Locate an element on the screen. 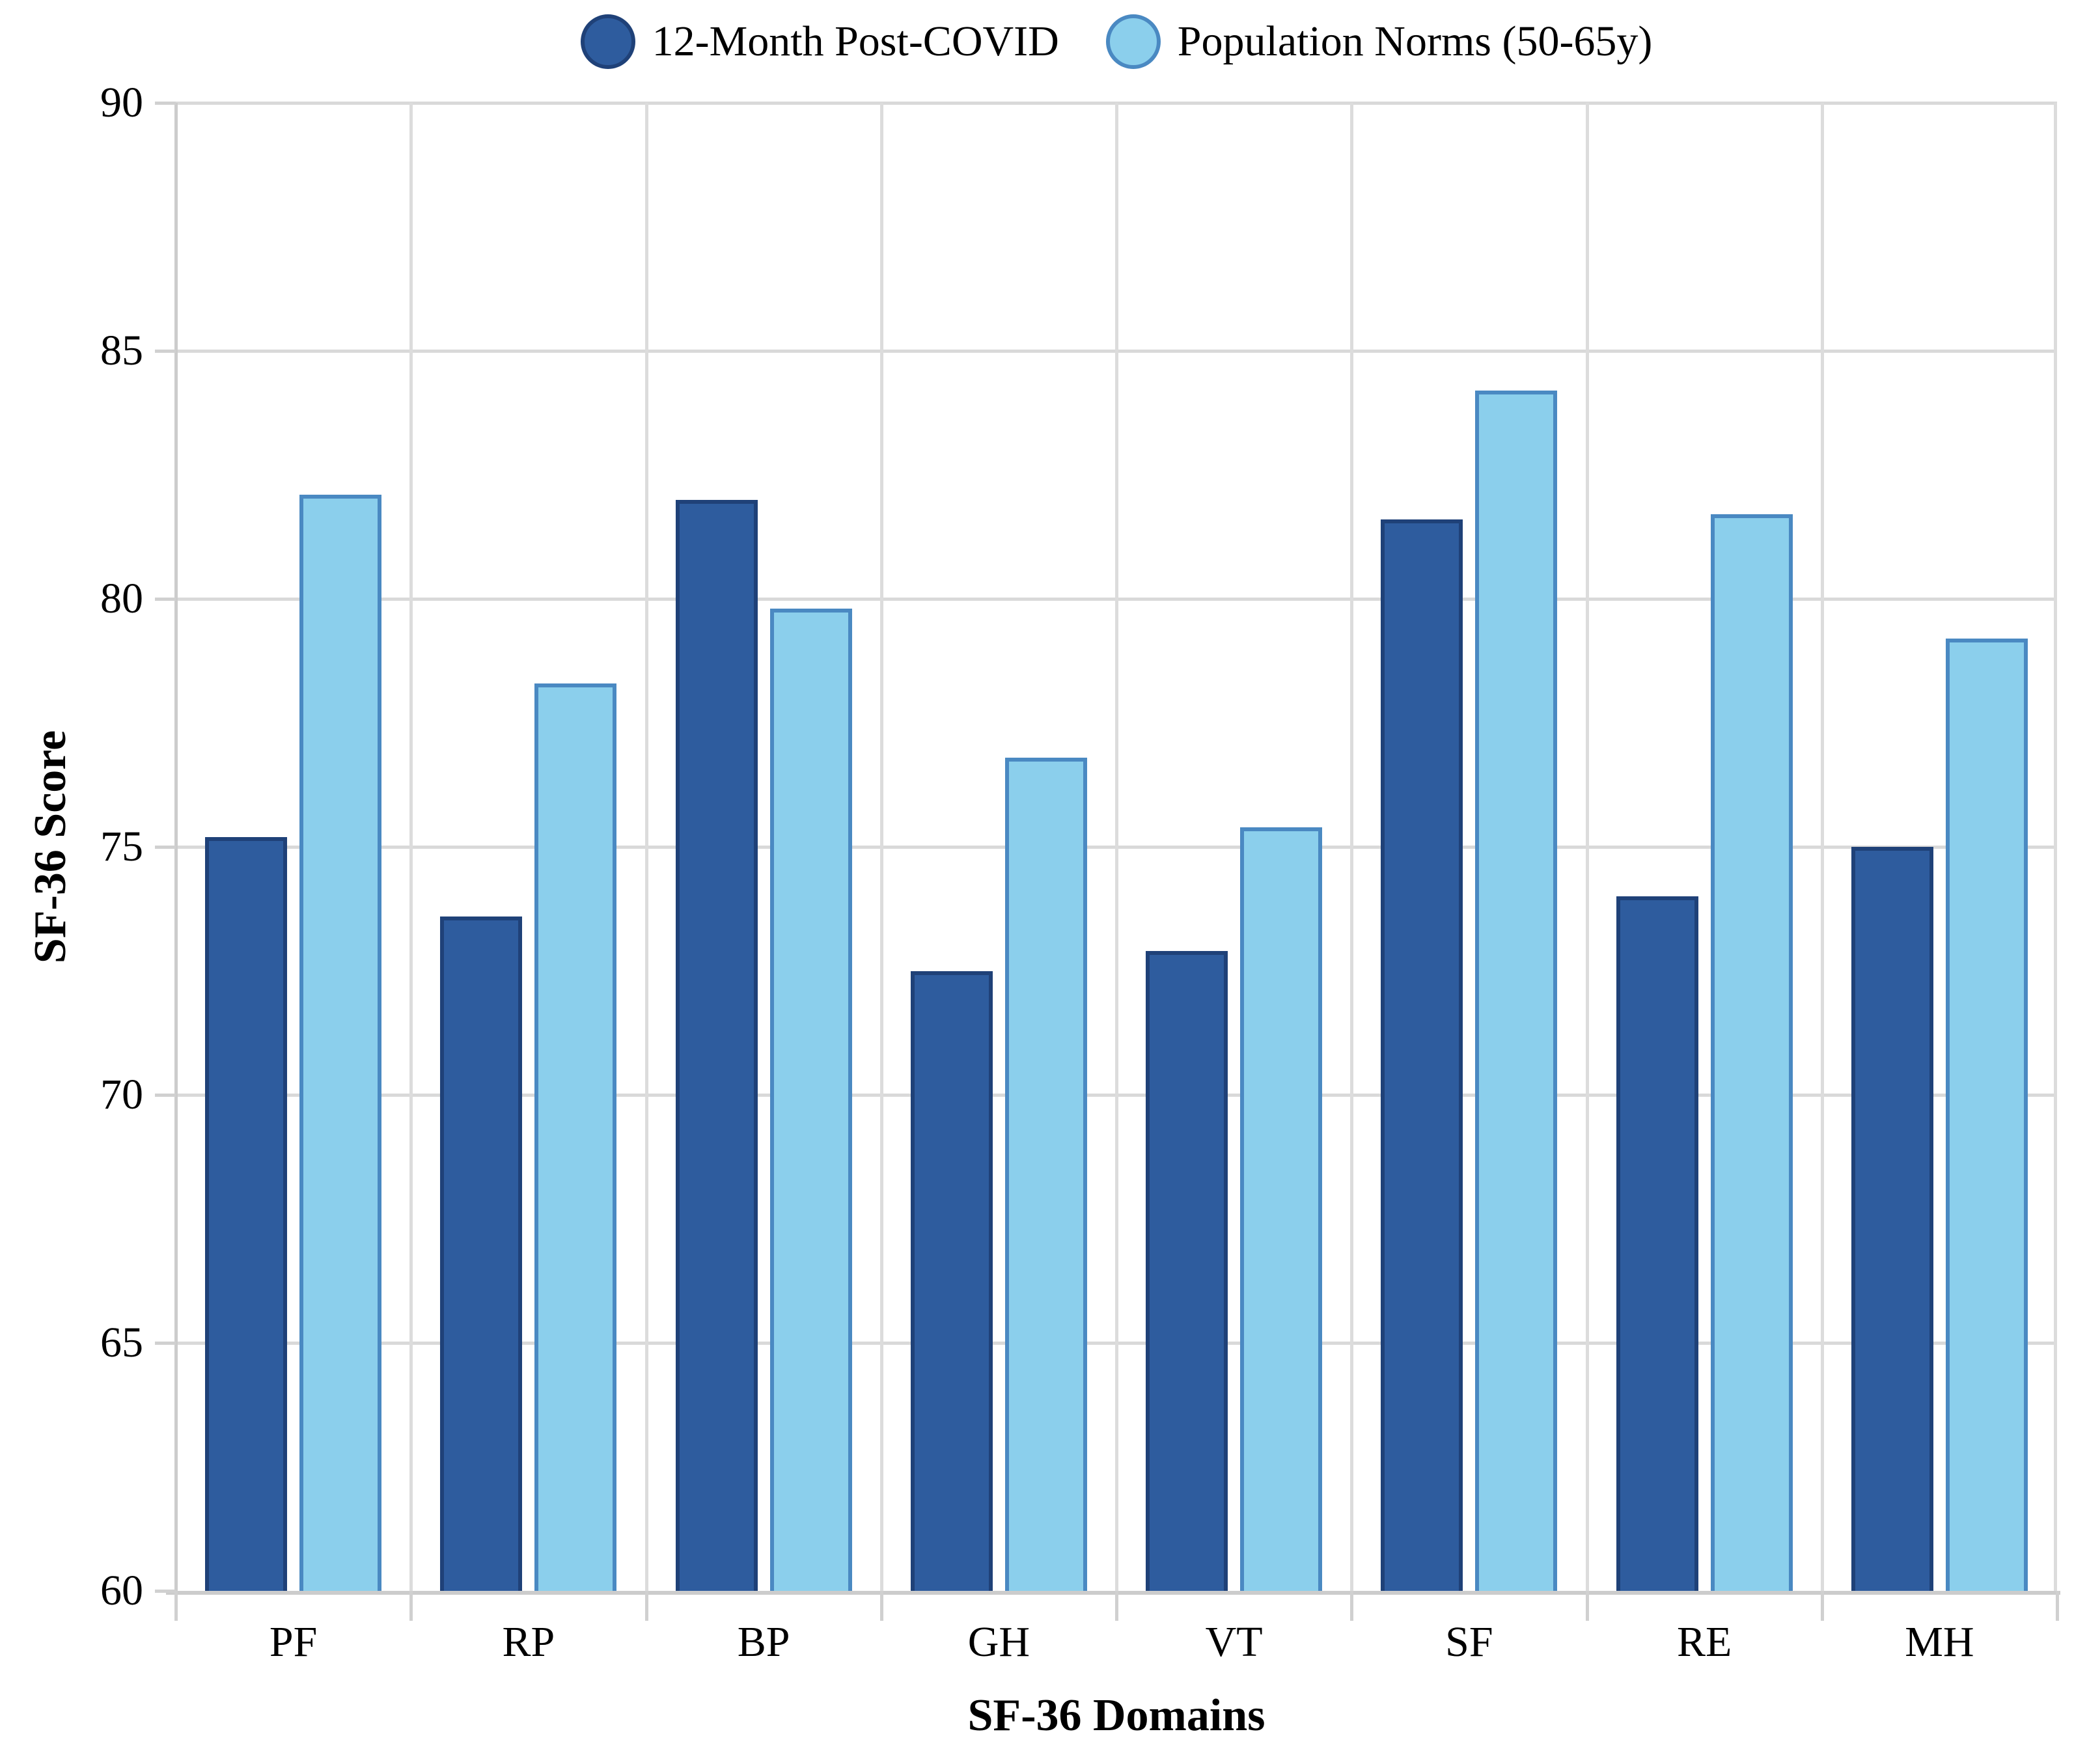 This screenshot has width=2074, height=1764. bar-RE-series1 is located at coordinates (1751, 1052).